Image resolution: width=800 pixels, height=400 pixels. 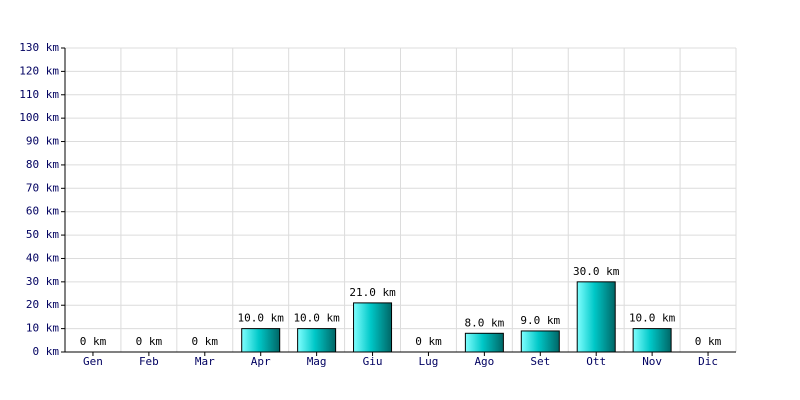 I want to click on x-tick-label: Giu, so click(x=373, y=361).